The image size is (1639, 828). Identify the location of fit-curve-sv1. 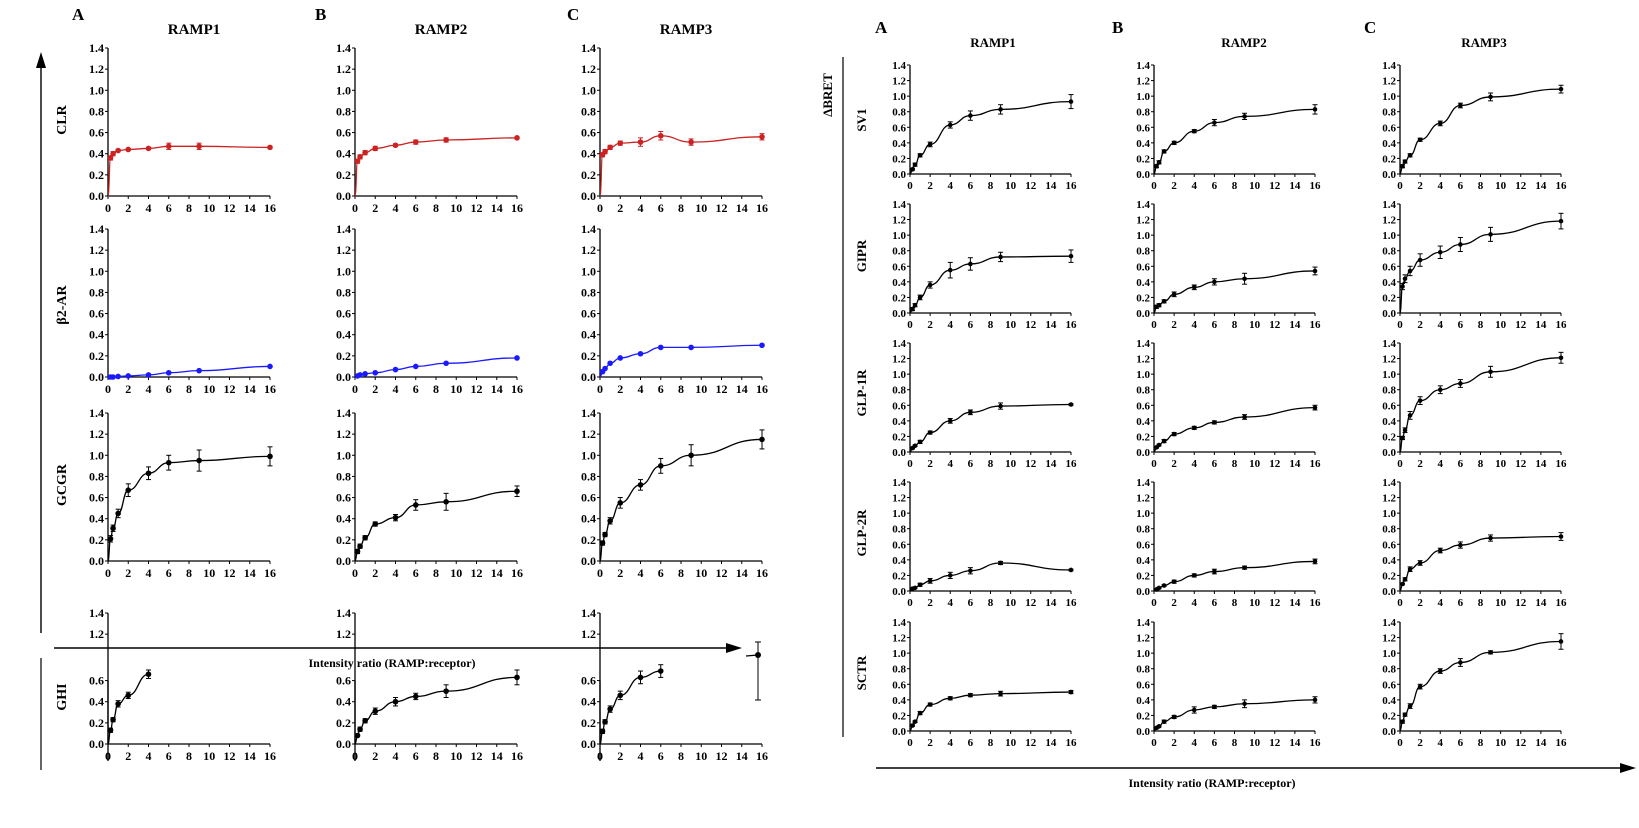
(1480, 131).